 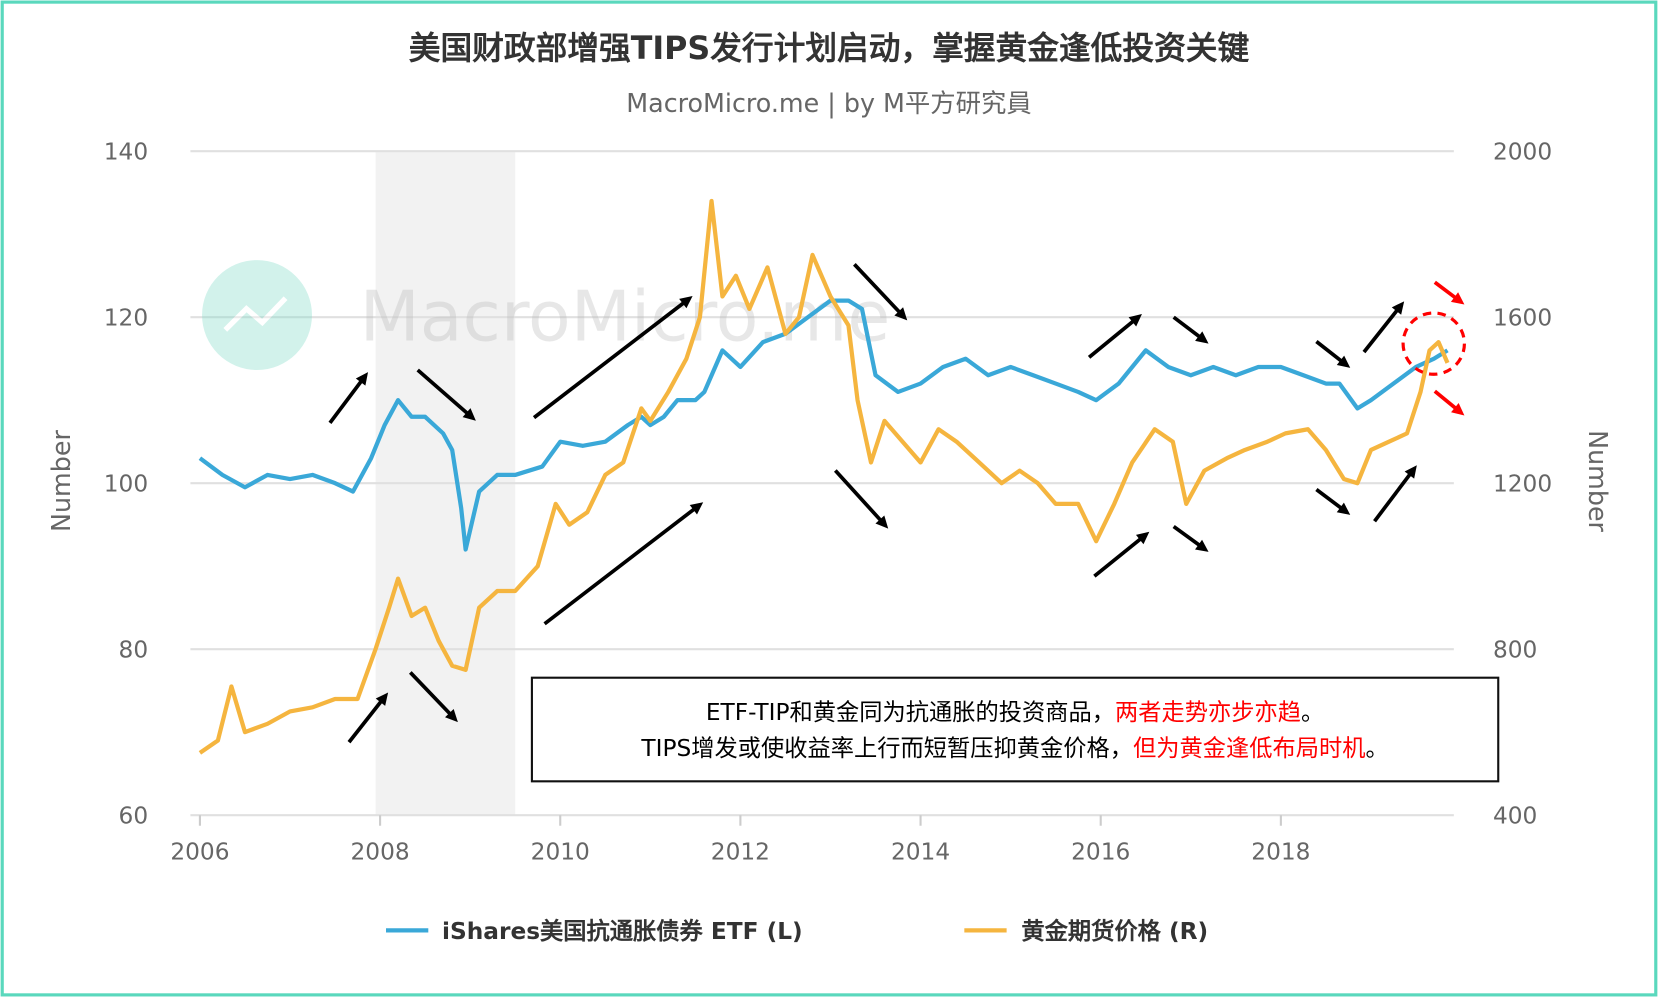 I want to click on right-tick-label: 1600, so click(x=1522, y=318).